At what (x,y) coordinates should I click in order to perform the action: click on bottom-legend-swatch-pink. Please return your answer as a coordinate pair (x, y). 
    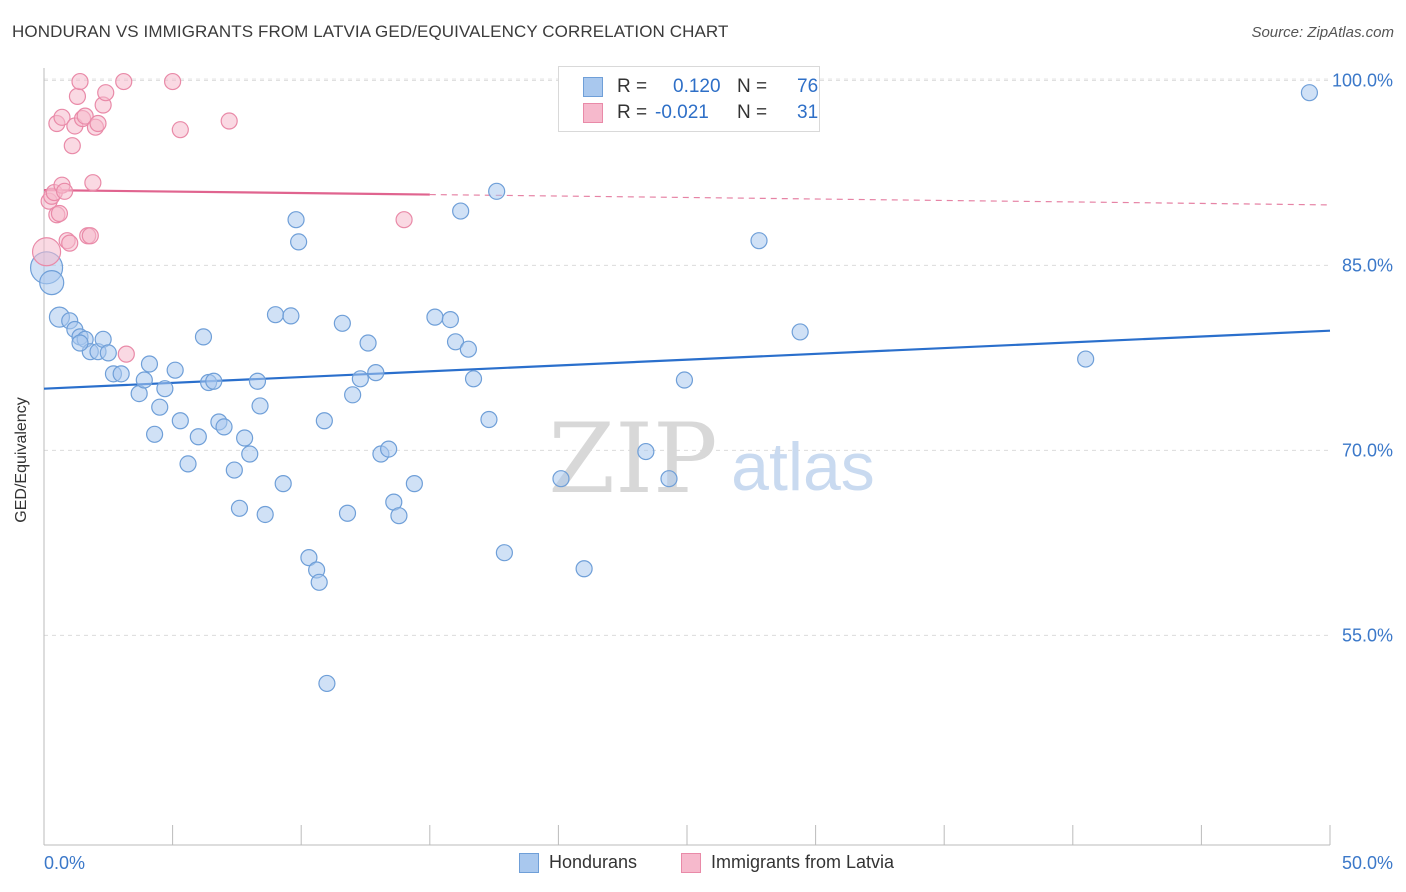
    Looking at the image, I should click on (691, 862).